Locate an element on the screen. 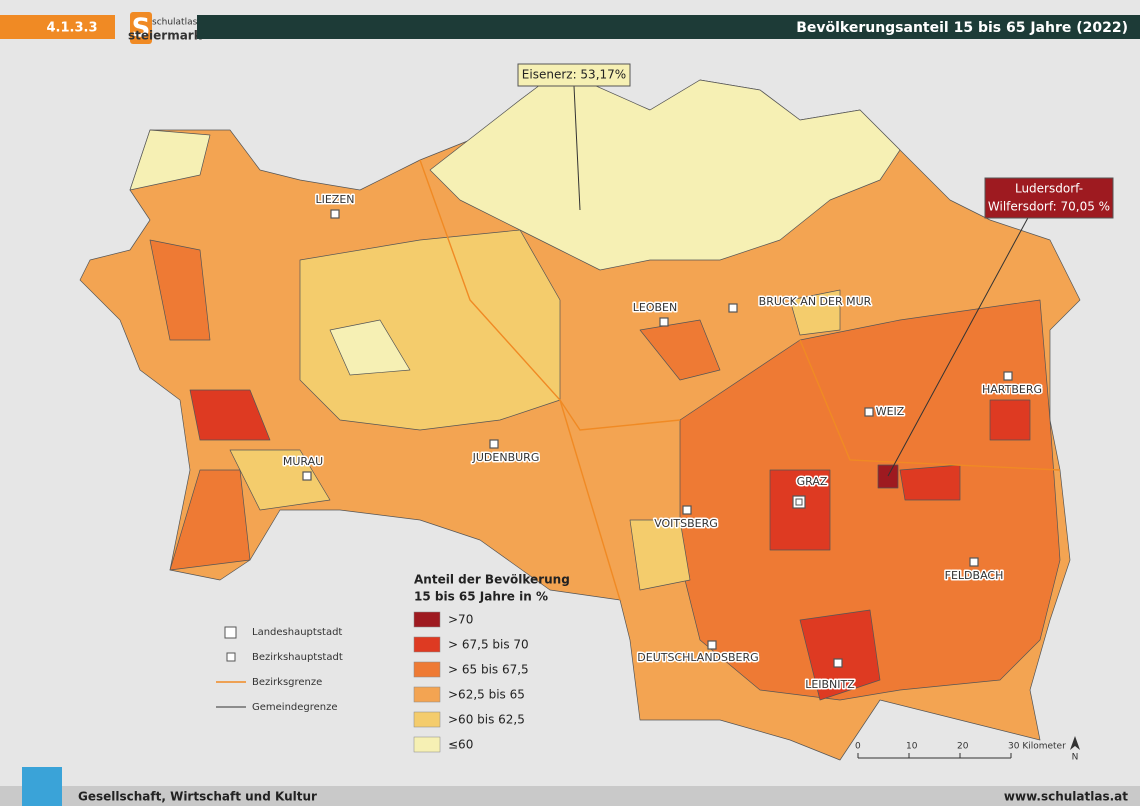 The height and width of the screenshot is (806, 1140). section-box is located at coordinates (57, 27).